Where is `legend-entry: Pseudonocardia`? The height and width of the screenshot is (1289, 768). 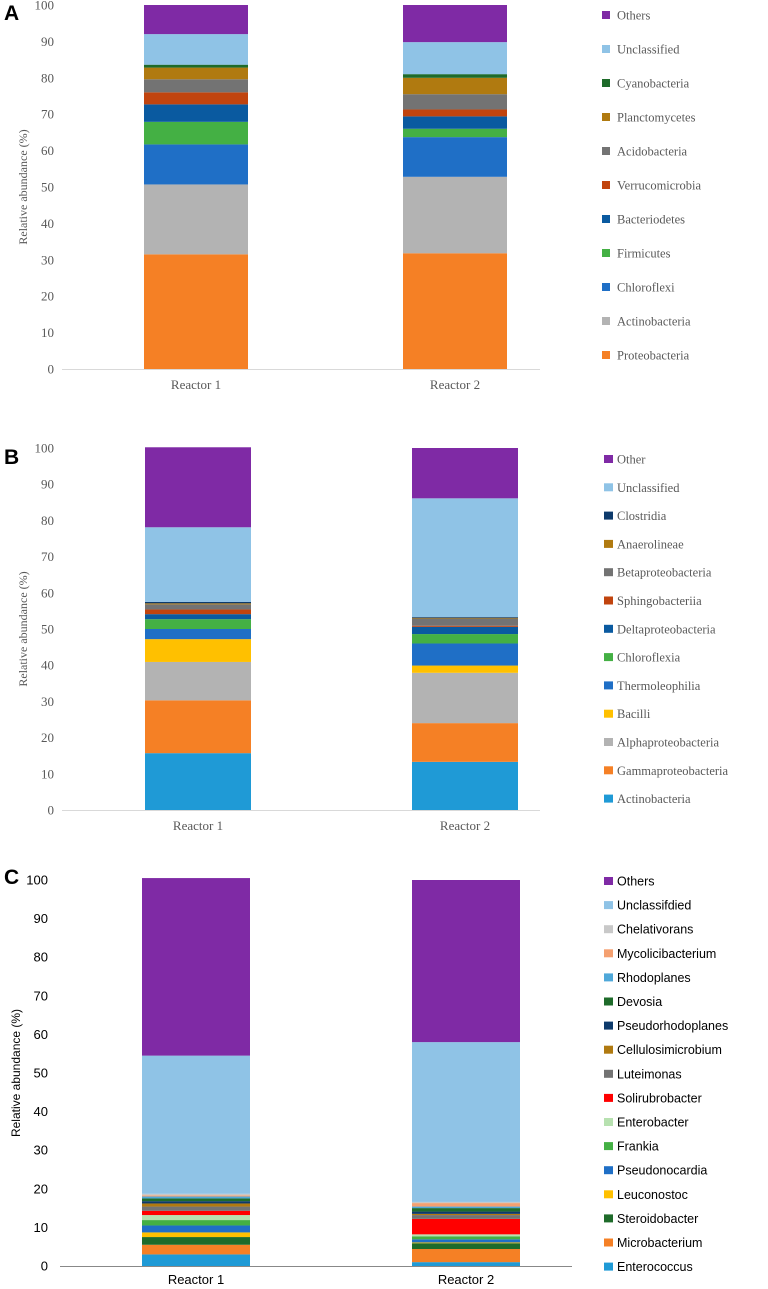 legend-entry: Pseudonocardia is located at coordinates (662, 1171).